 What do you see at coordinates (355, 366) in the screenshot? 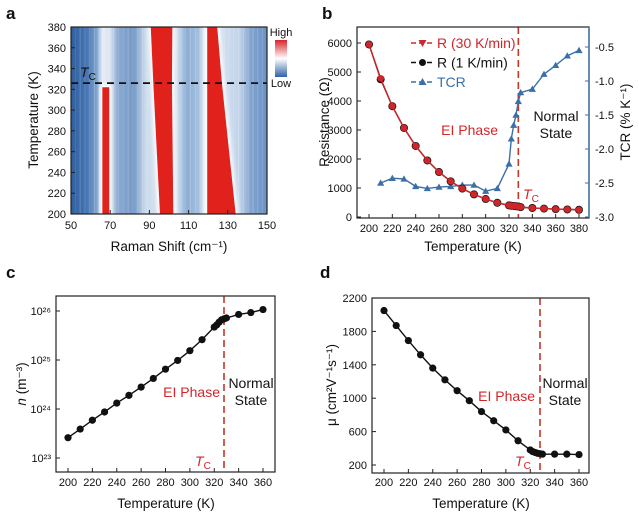
I see `y-tick-label: 1400` at bounding box center [355, 366].